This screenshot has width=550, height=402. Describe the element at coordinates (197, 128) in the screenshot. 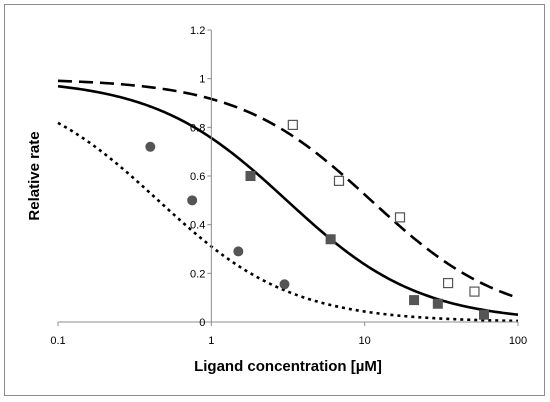

I see `y-tick-label: 0.8` at that location.